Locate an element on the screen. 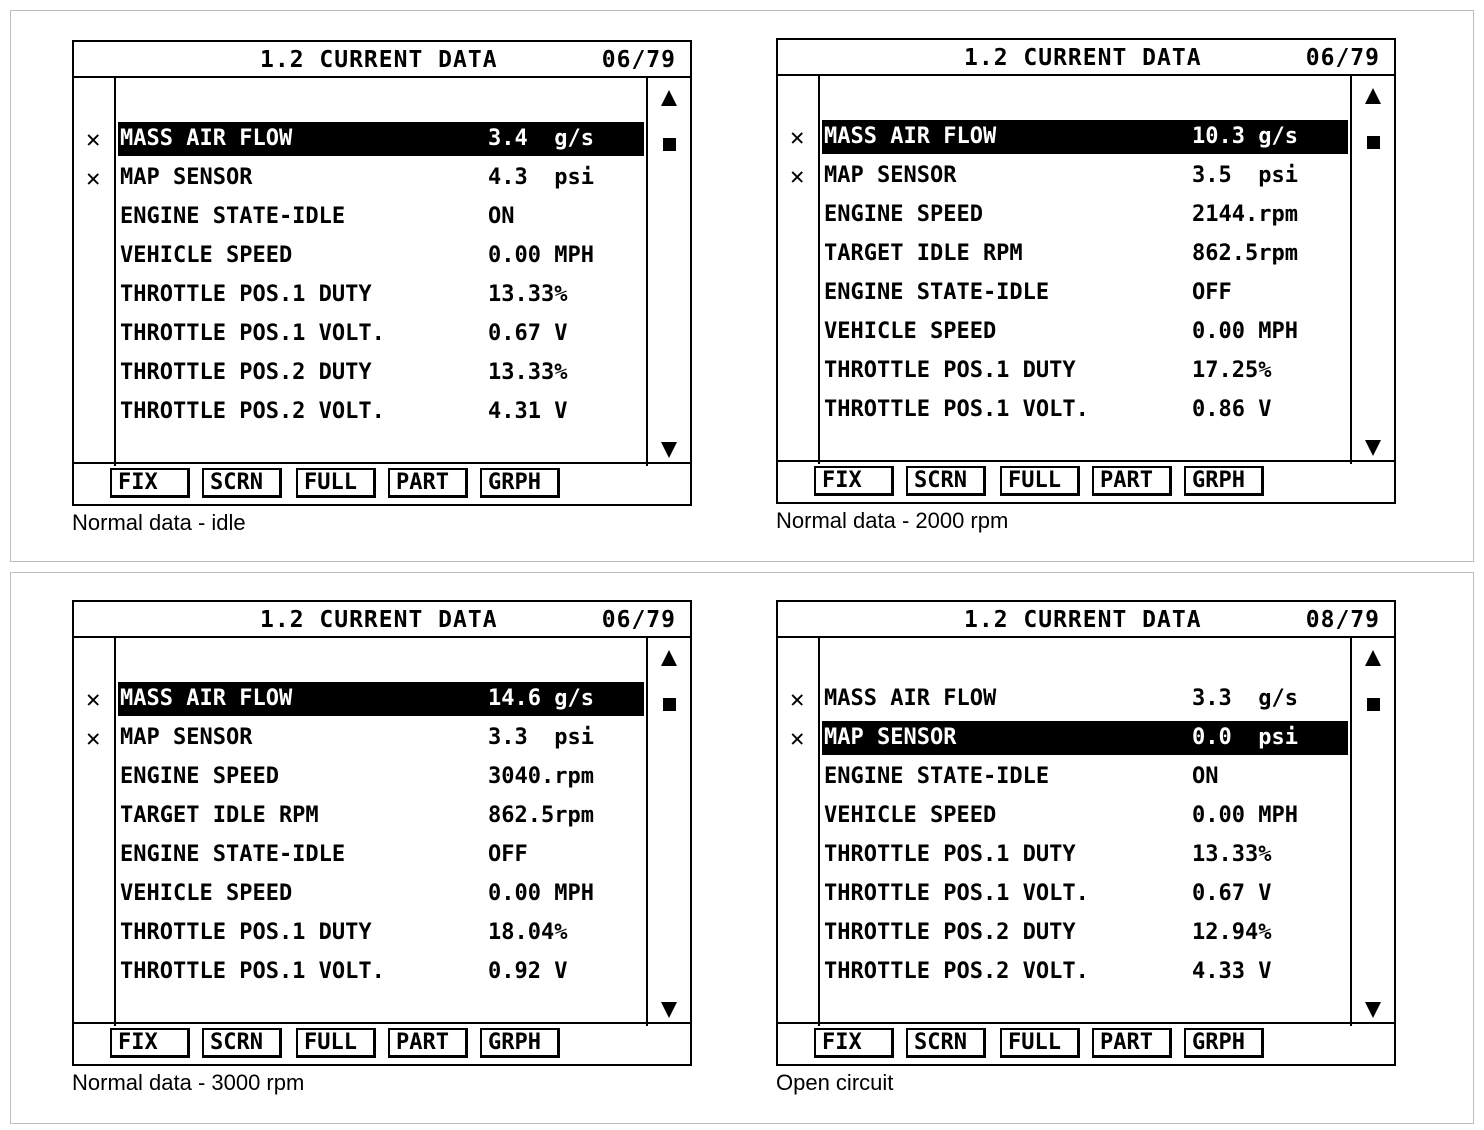 This screenshot has height=1130, width=1484. sensor-value: 0.0 psi is located at coordinates (1245, 737).